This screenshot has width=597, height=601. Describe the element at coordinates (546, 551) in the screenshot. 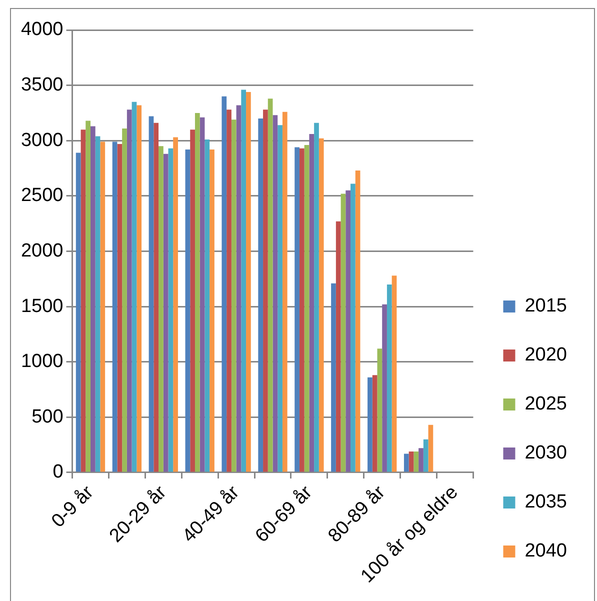

I see `legend-label: 2040` at that location.